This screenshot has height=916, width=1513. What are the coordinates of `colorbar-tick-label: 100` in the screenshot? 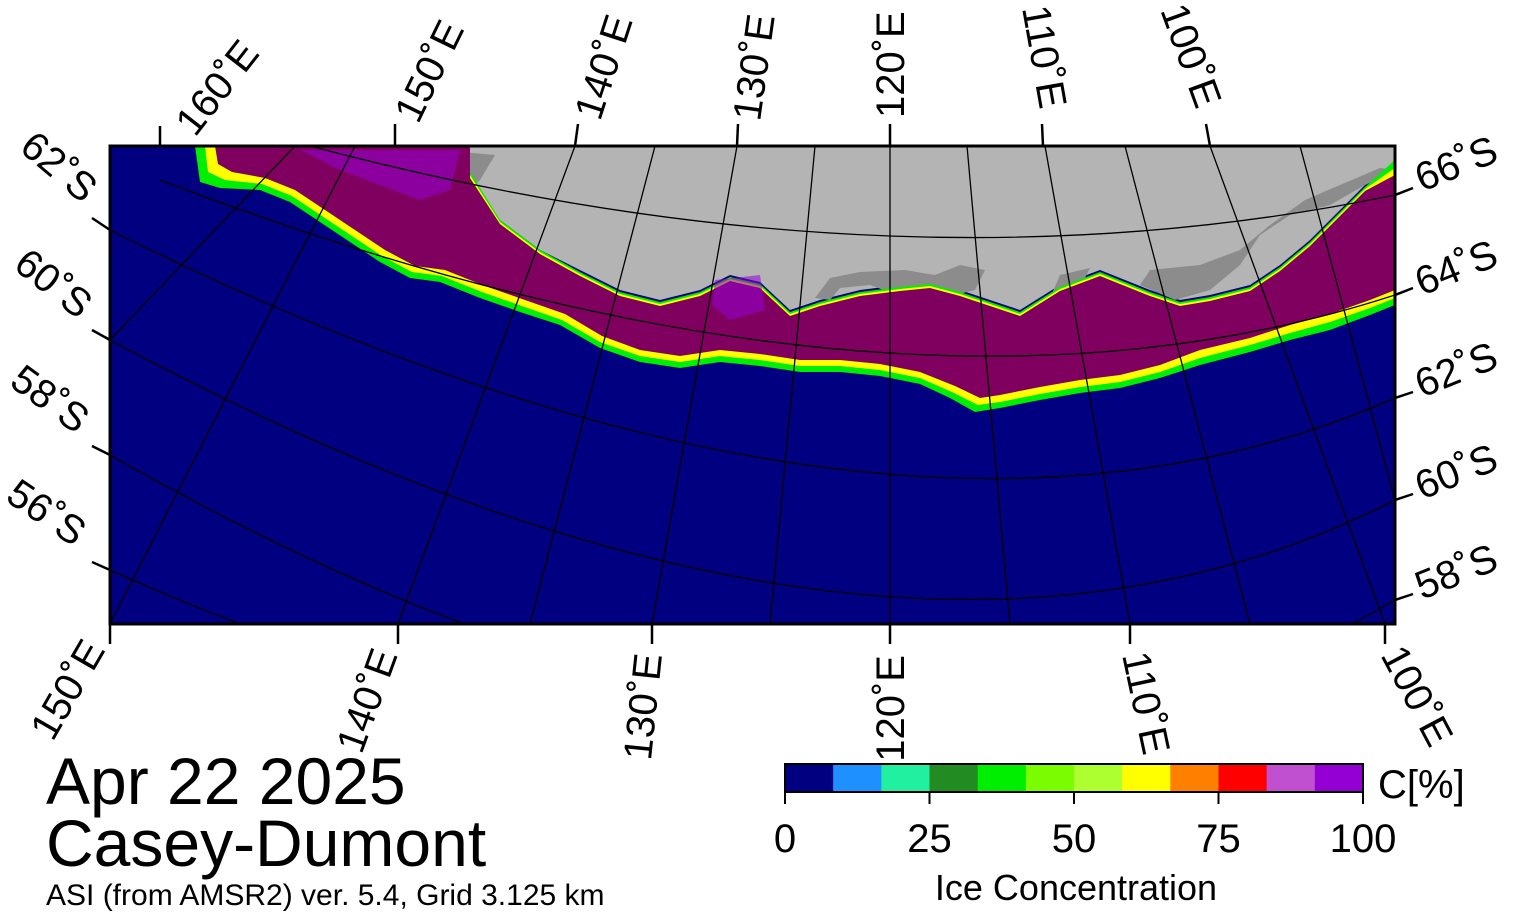 It's located at (1363, 839).